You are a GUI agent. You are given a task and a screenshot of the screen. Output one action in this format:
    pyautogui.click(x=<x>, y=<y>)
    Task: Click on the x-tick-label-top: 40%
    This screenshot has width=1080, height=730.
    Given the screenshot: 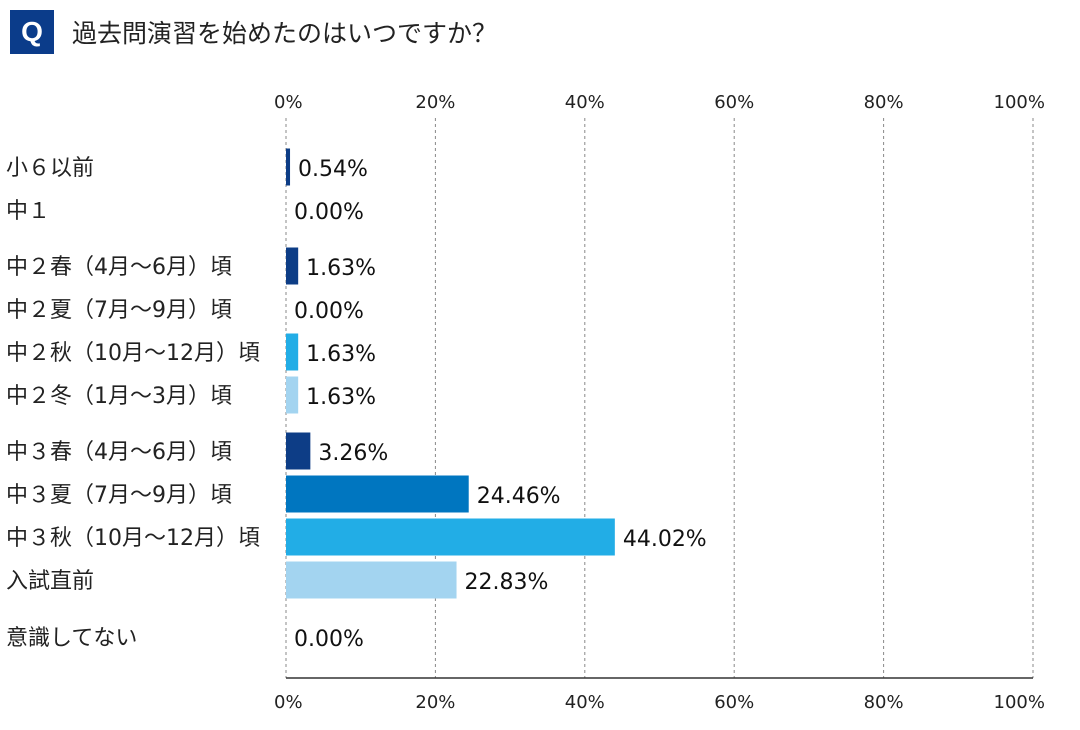 What is the action you would take?
    pyautogui.click(x=585, y=102)
    